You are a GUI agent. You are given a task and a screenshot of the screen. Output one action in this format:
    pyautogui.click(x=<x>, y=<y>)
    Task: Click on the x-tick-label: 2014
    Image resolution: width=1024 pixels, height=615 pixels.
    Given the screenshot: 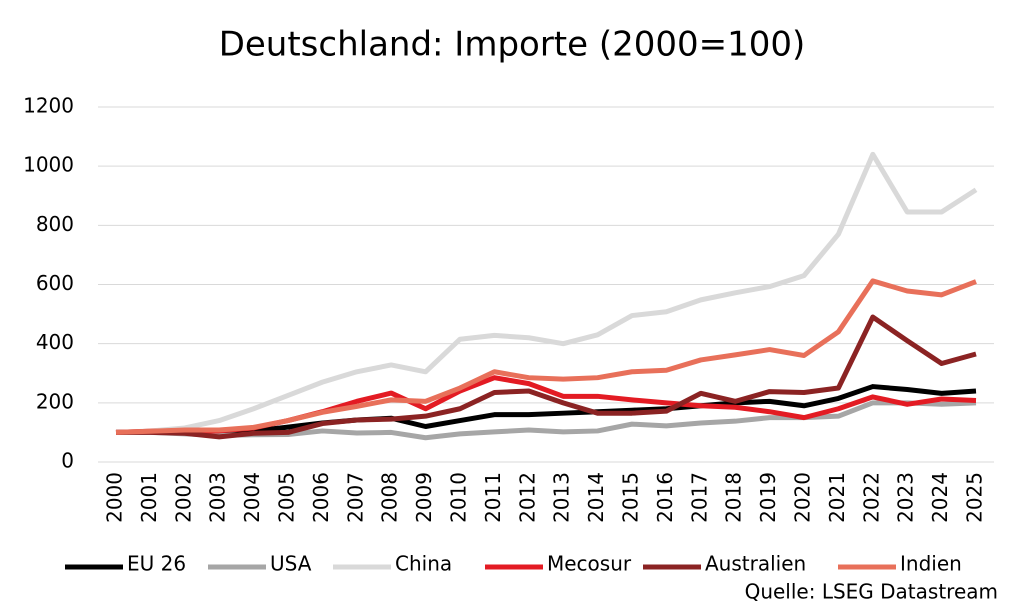 What is the action you would take?
    pyautogui.click(x=596, y=497)
    